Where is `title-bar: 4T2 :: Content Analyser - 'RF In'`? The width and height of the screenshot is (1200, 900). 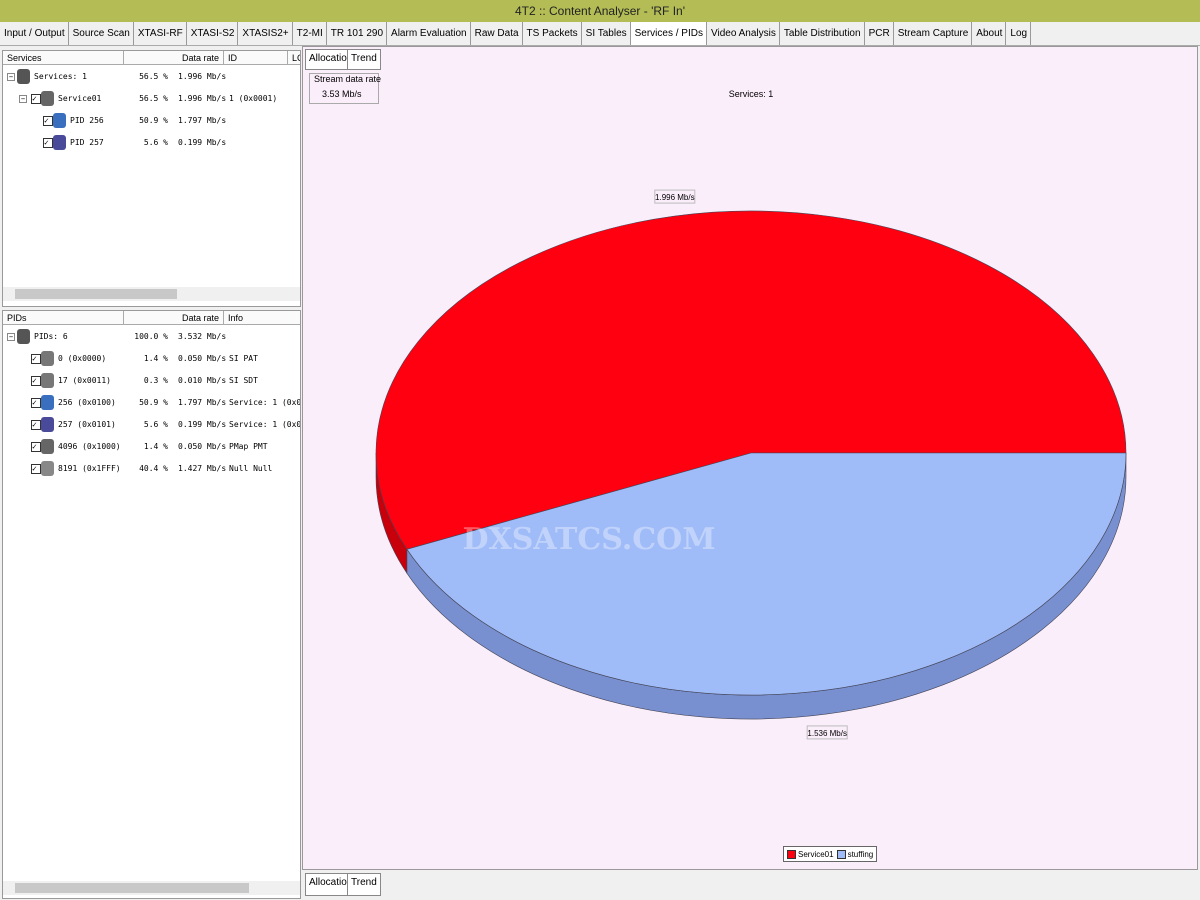 title-bar: 4T2 :: Content Analyser - 'RF In' is located at coordinates (600, 11).